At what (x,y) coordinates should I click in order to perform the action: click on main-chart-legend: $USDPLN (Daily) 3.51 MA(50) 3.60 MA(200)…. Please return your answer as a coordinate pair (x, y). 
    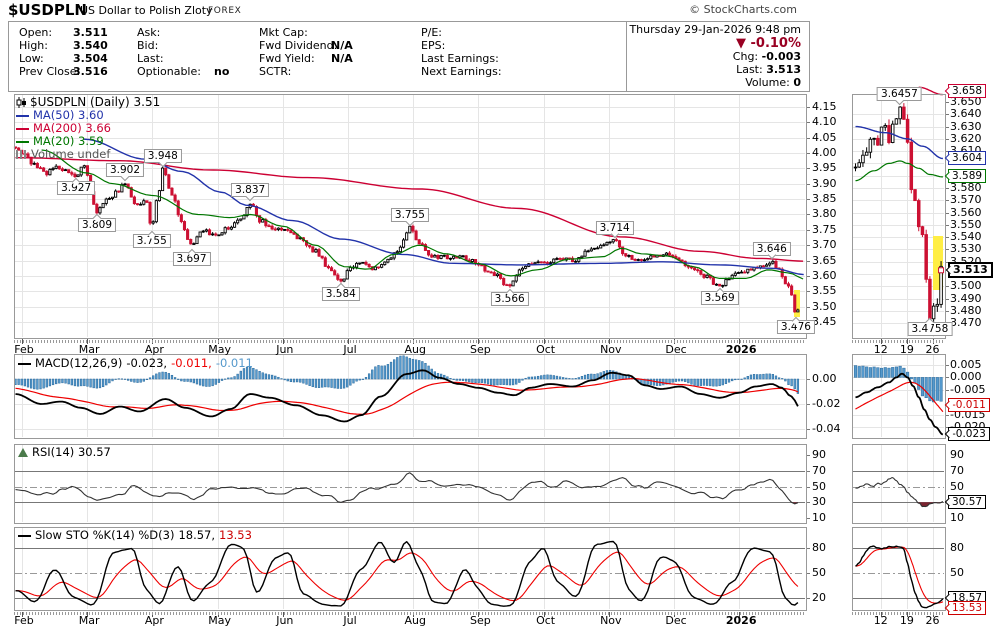
    Looking at the image, I should click on (88, 128).